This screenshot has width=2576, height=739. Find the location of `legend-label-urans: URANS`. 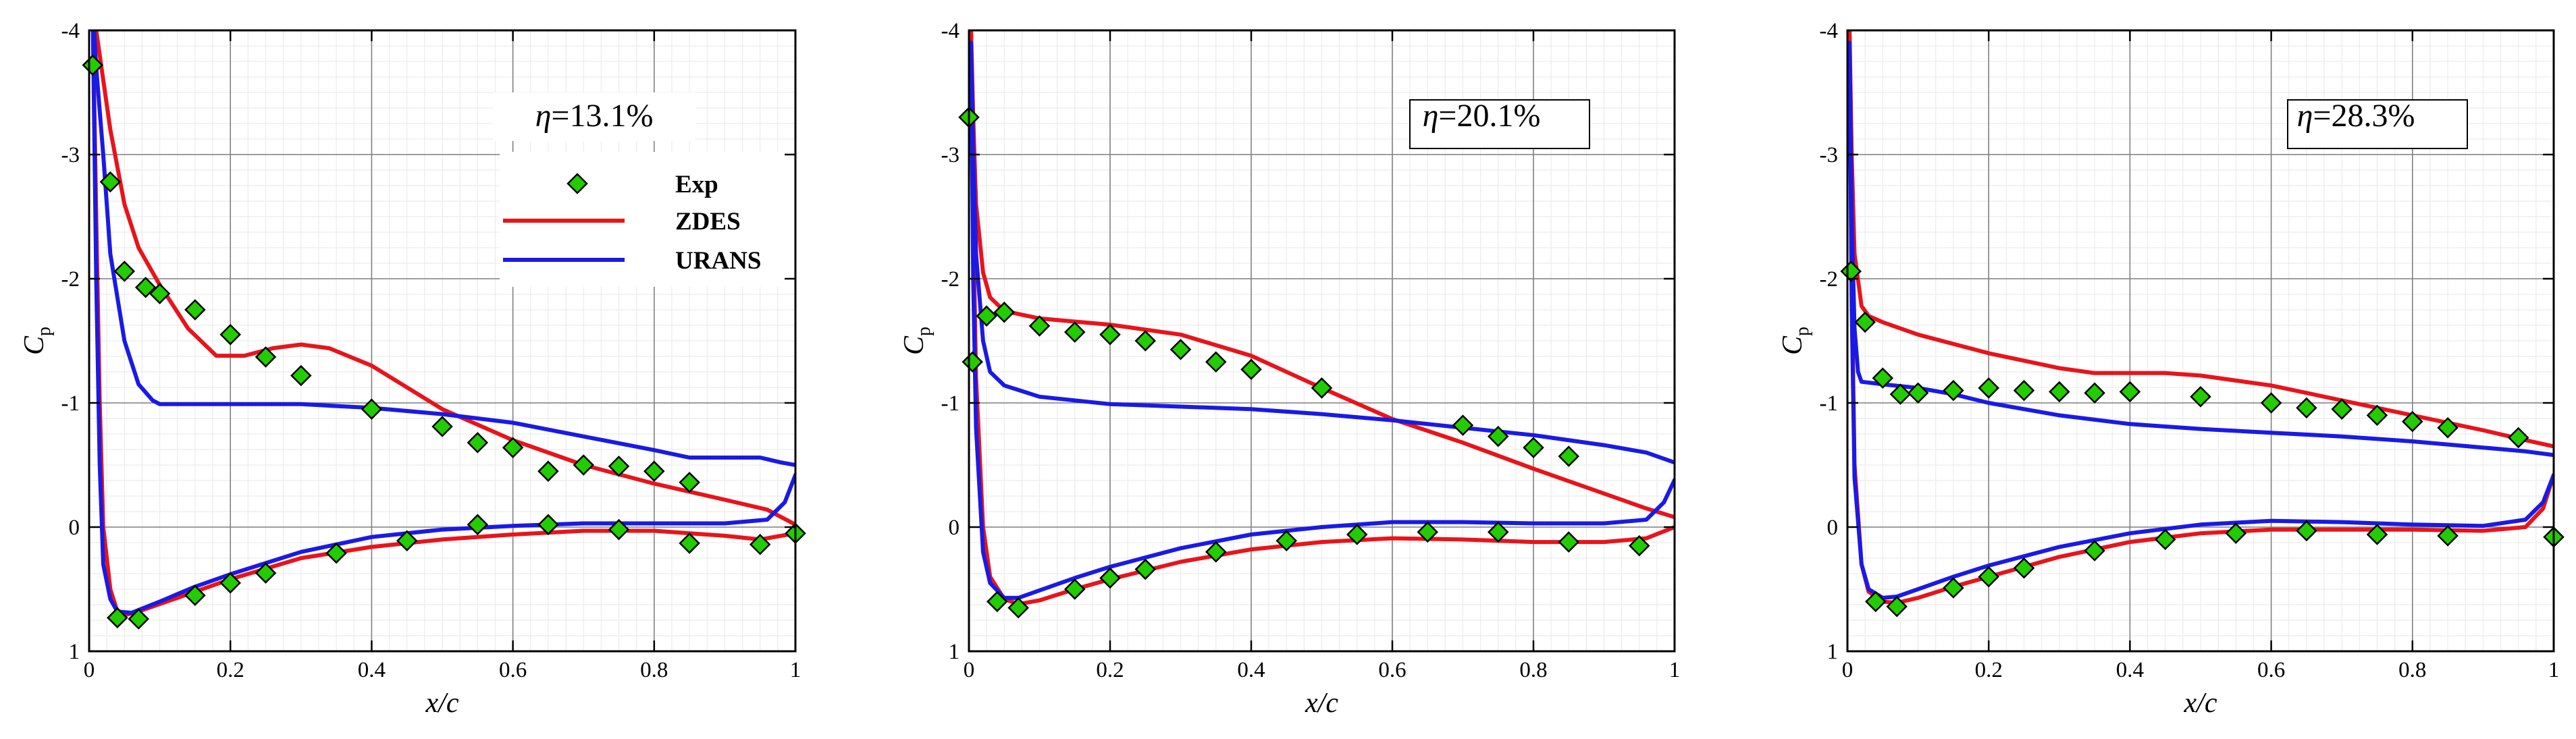

legend-label-urans: URANS is located at coordinates (718, 261).